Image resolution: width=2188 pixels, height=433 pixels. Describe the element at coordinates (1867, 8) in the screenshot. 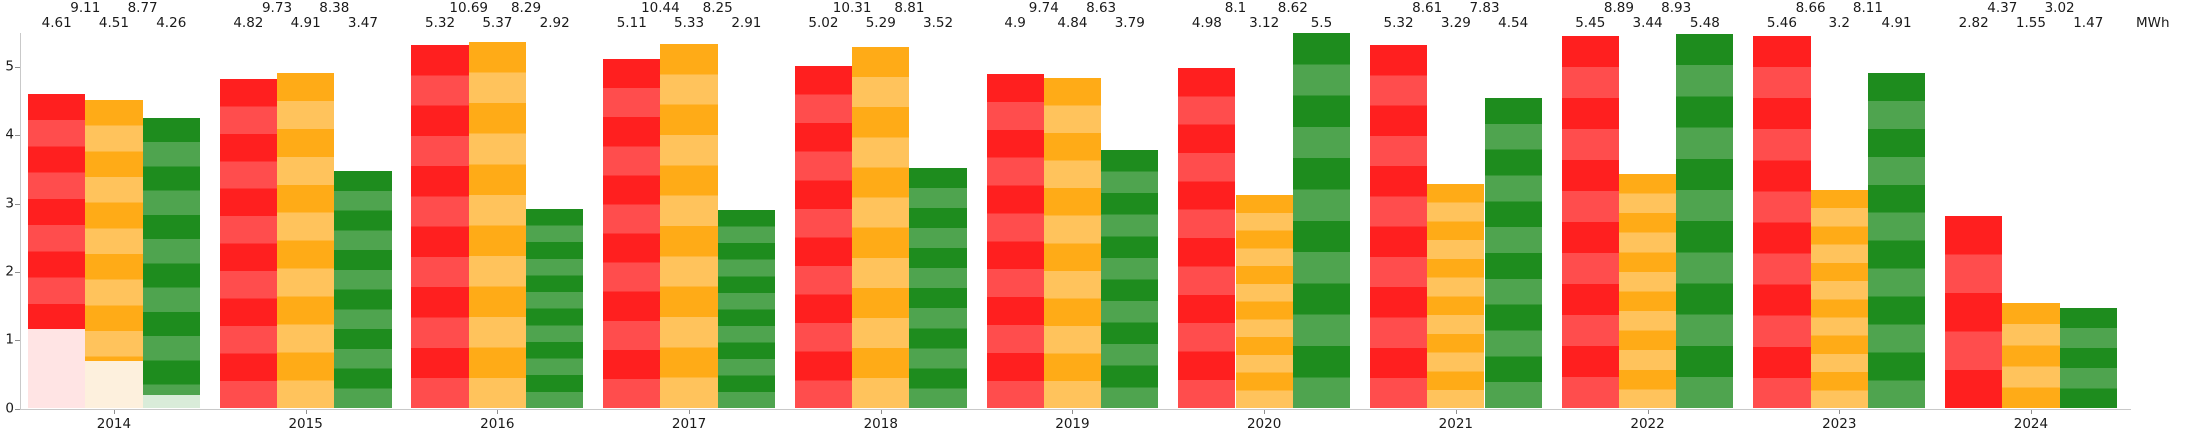

I see `pair-sum-label: 8.11` at that location.